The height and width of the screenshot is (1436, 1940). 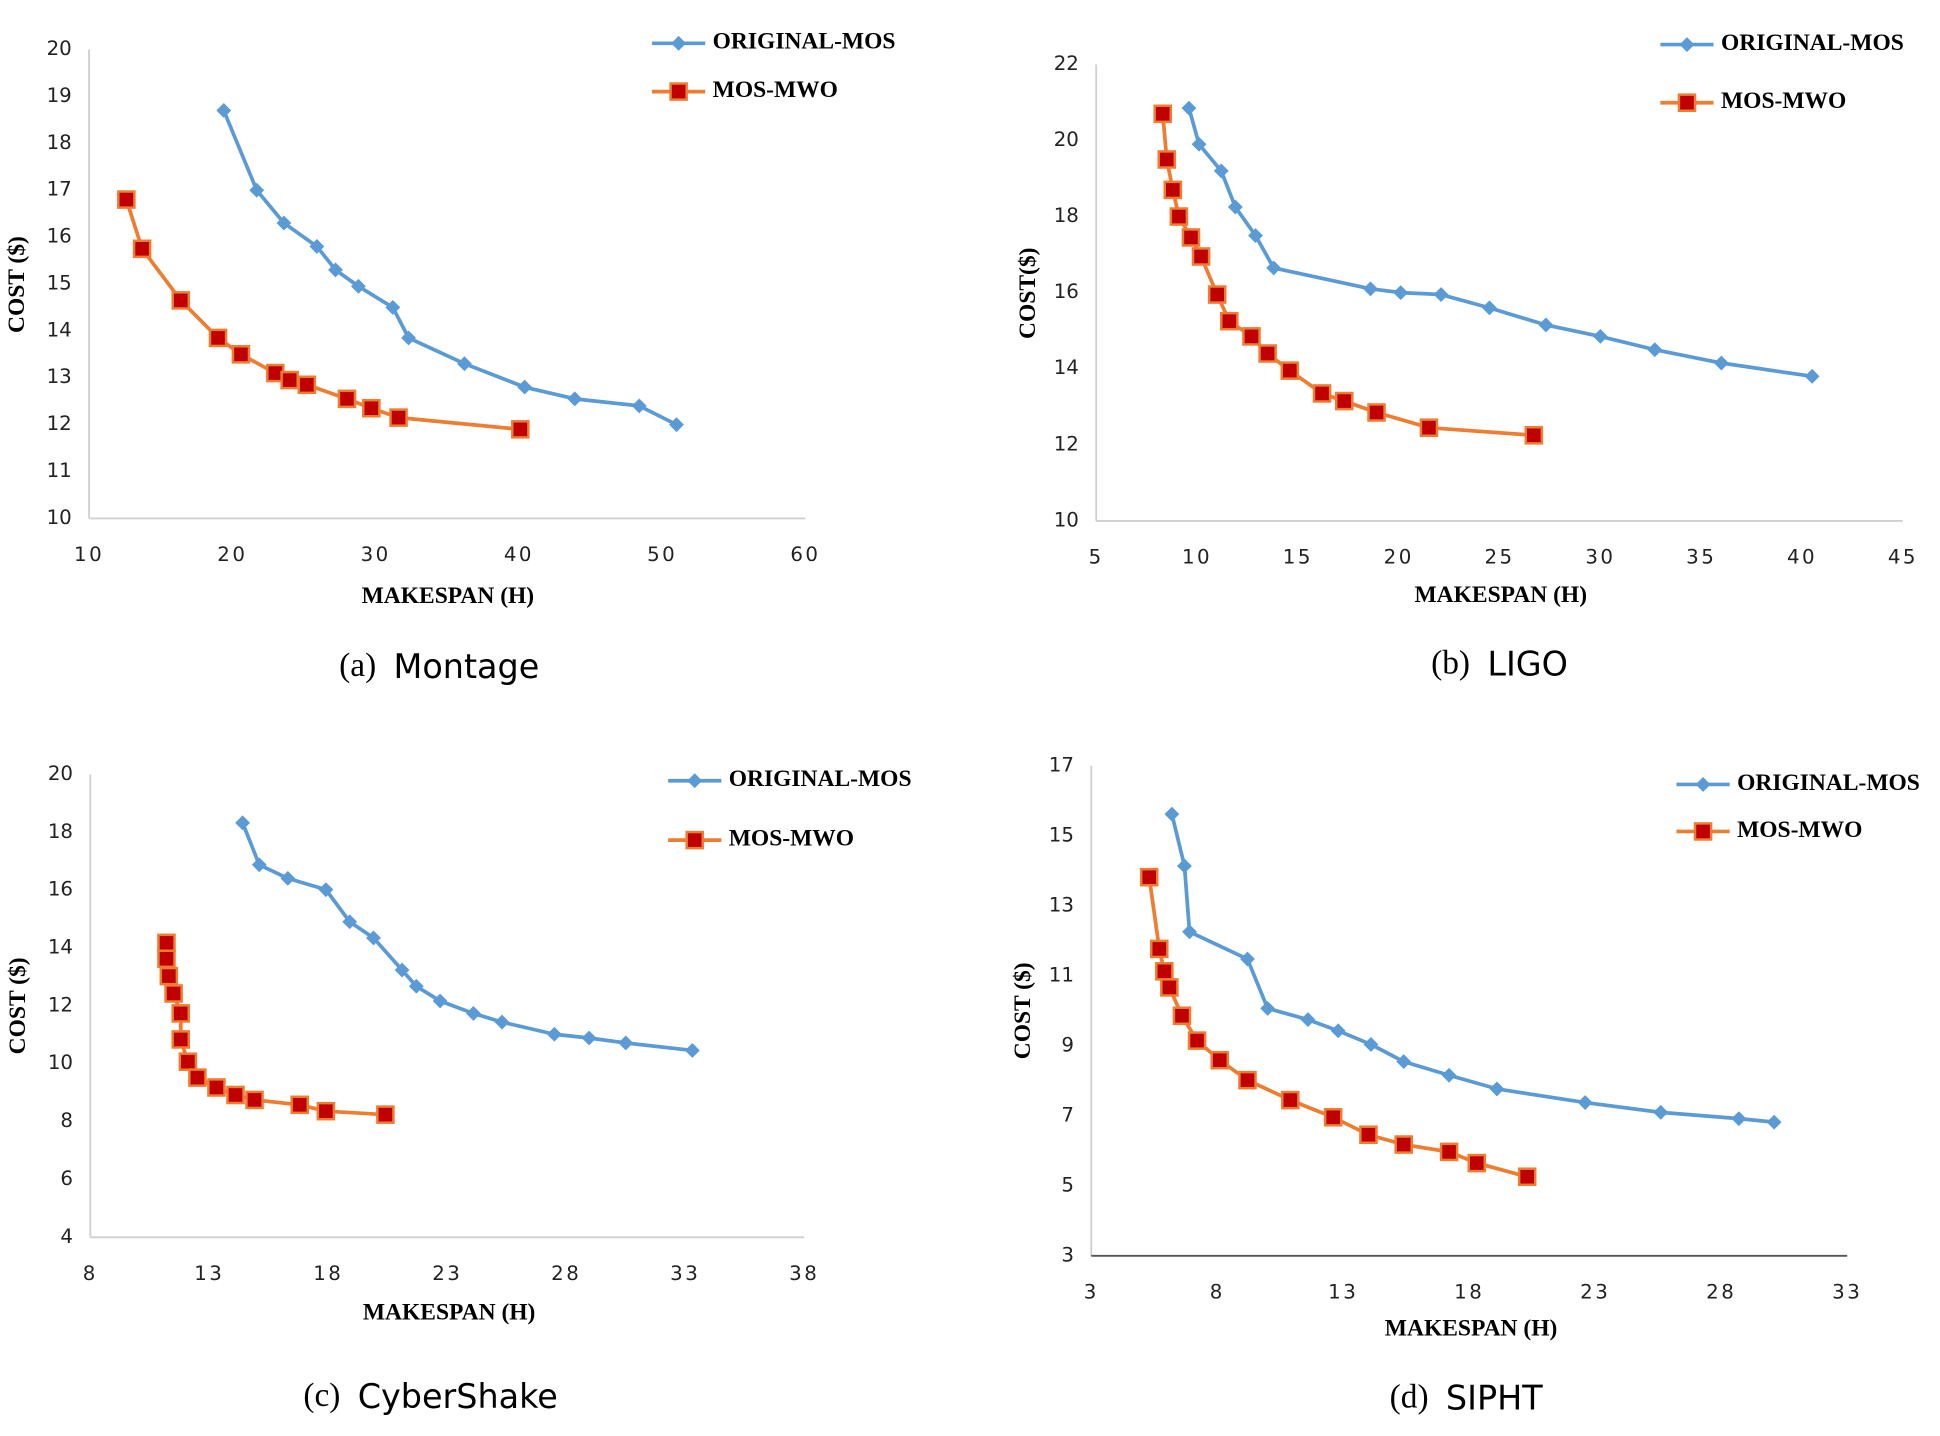 I want to click on y-axis-title: COST ($), so click(x=17, y=284).